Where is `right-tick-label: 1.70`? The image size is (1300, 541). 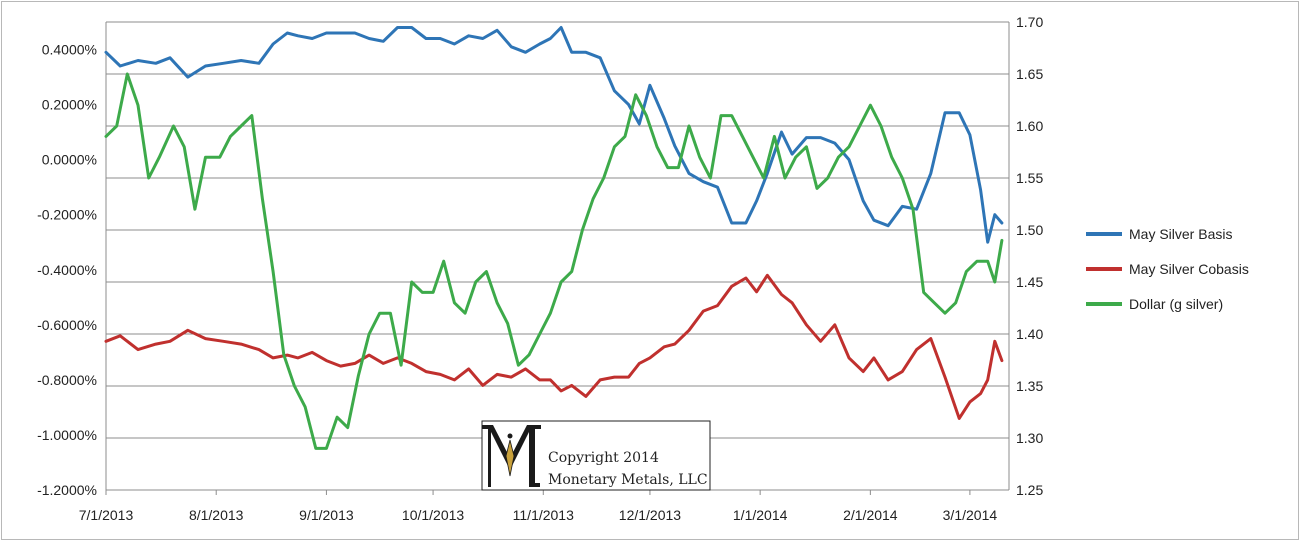
right-tick-label: 1.70 is located at coordinates (1029, 22).